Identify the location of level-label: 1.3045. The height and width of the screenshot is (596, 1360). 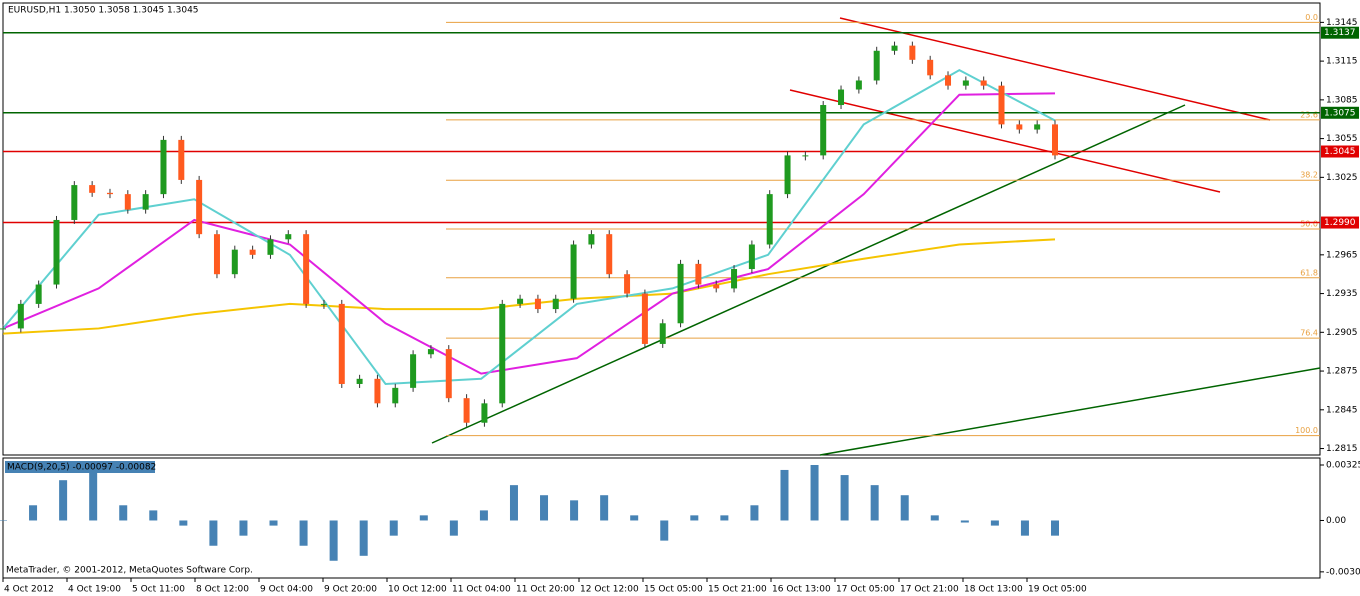
(1340, 152).